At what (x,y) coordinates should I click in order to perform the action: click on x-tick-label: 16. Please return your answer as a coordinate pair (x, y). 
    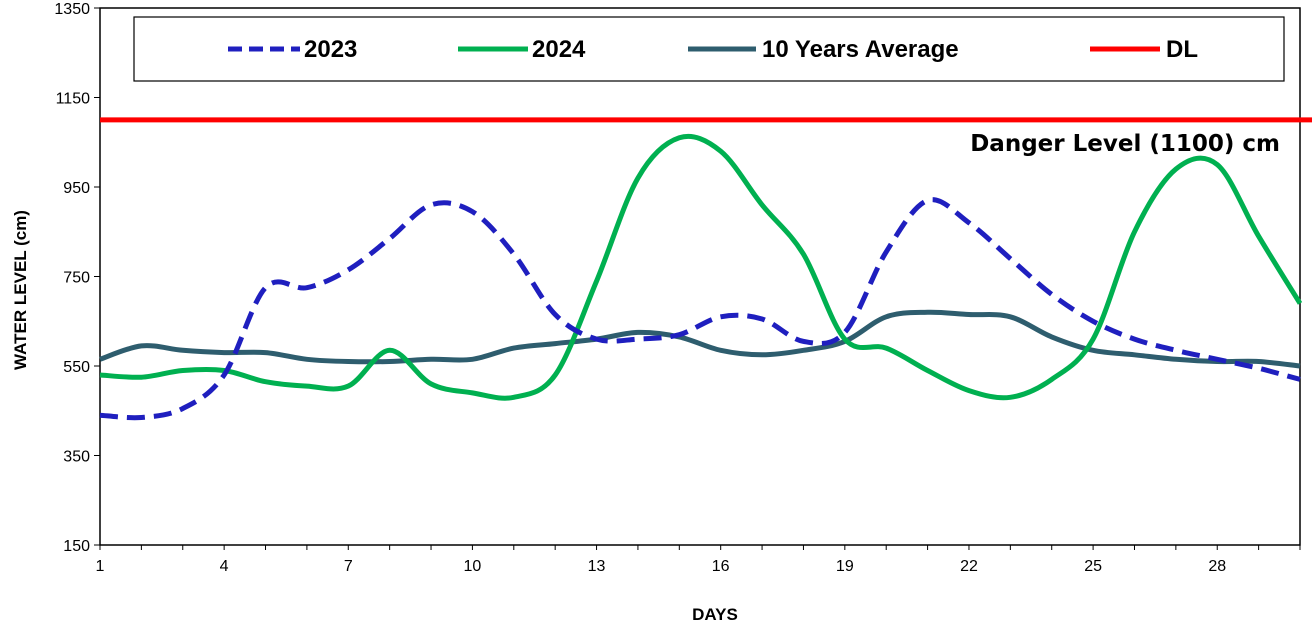
    Looking at the image, I should click on (721, 566).